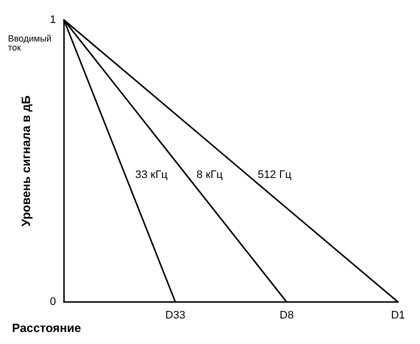 This screenshot has width=420, height=344. What do you see at coordinates (210, 175) in the screenshot?
I see `series-label: 8 кГц` at bounding box center [210, 175].